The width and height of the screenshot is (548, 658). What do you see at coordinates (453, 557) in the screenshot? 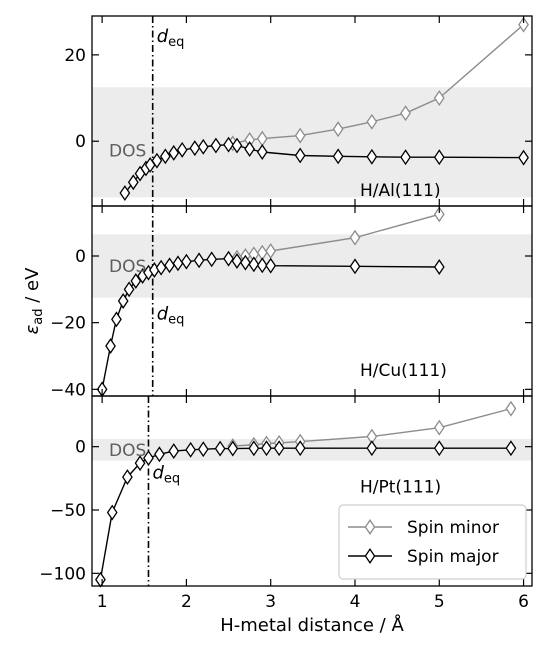
I see `legend-label-spin-major: Spin major` at bounding box center [453, 557].